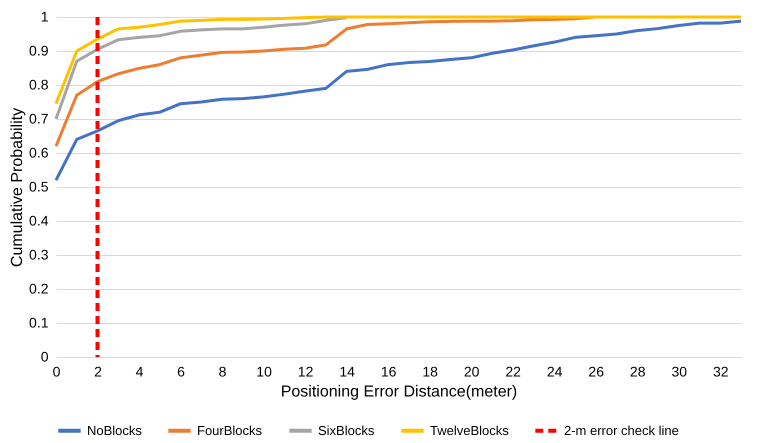 Image resolution: width=763 pixels, height=443 pixels. Describe the element at coordinates (114, 430) in the screenshot. I see `legend-label: NoBlocks` at that location.